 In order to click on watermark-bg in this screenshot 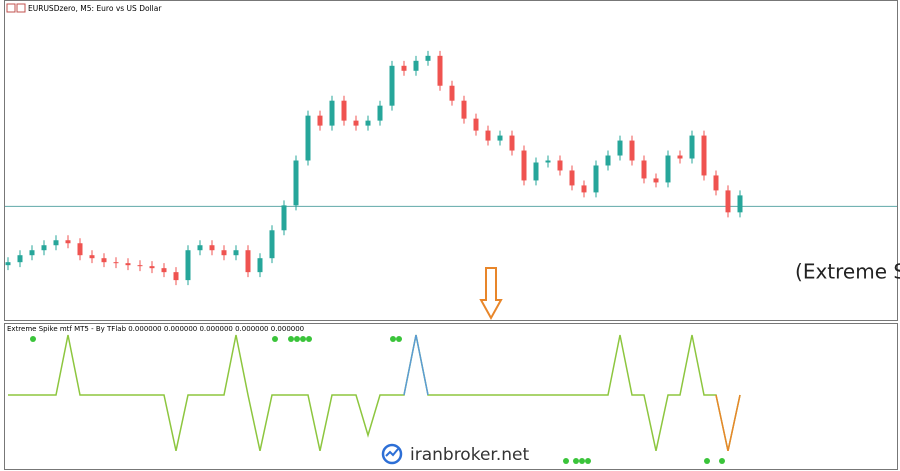, I will do `click(458, 455)`.